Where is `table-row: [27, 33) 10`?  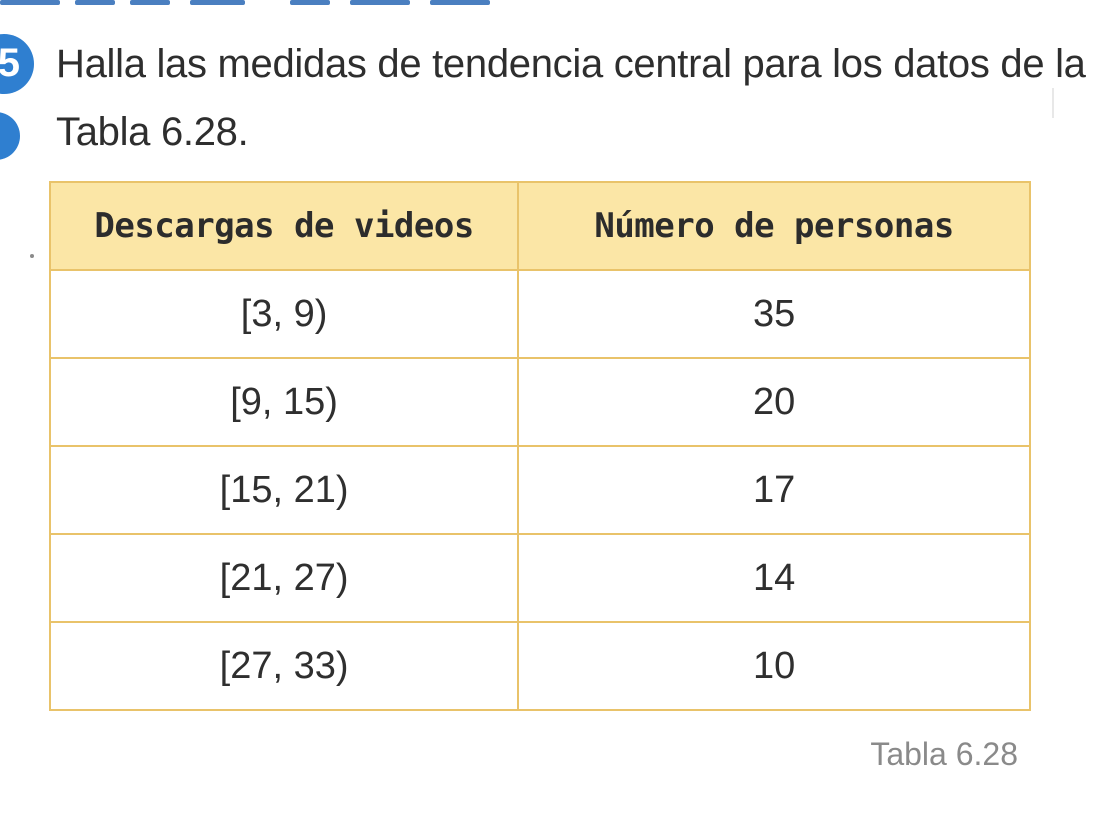
table-row: [27, 33) 10 is located at coordinates (539, 666).